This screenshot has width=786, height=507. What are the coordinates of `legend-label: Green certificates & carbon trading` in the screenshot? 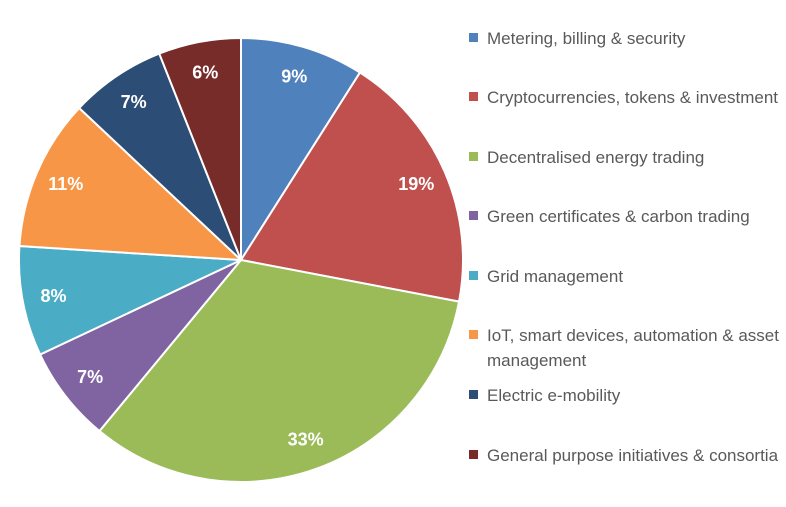 It's located at (618, 216).